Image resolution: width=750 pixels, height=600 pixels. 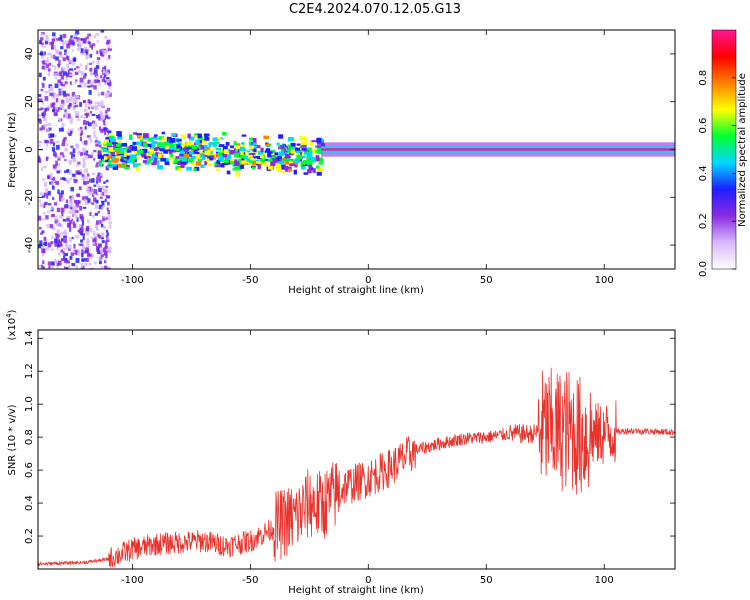 I want to click on heat-band-core, so click(x=498, y=149).